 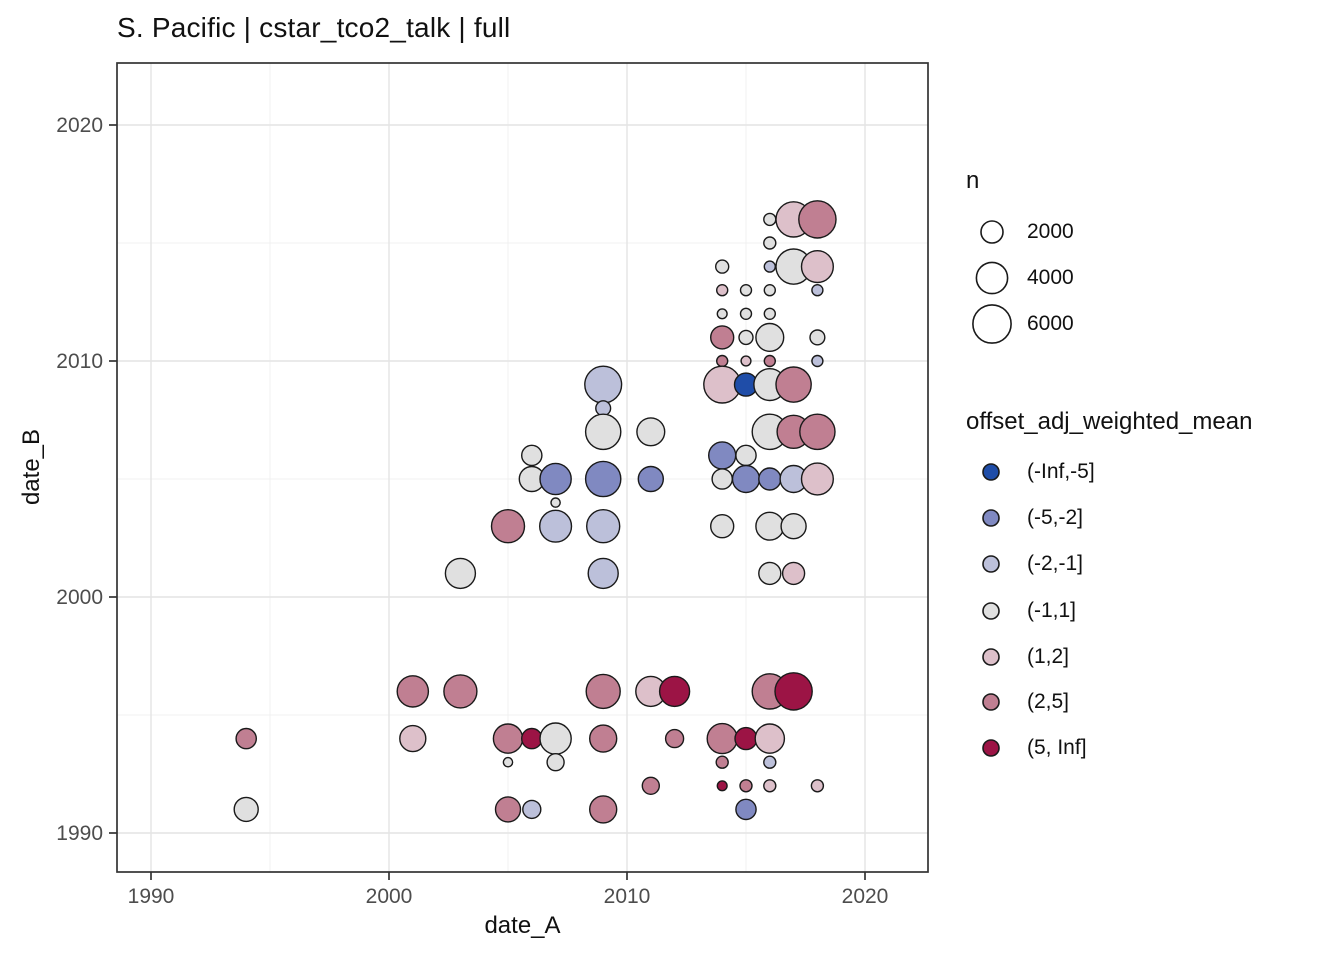 What do you see at coordinates (31, 467) in the screenshot?
I see `y-axis-title: date_B` at bounding box center [31, 467].